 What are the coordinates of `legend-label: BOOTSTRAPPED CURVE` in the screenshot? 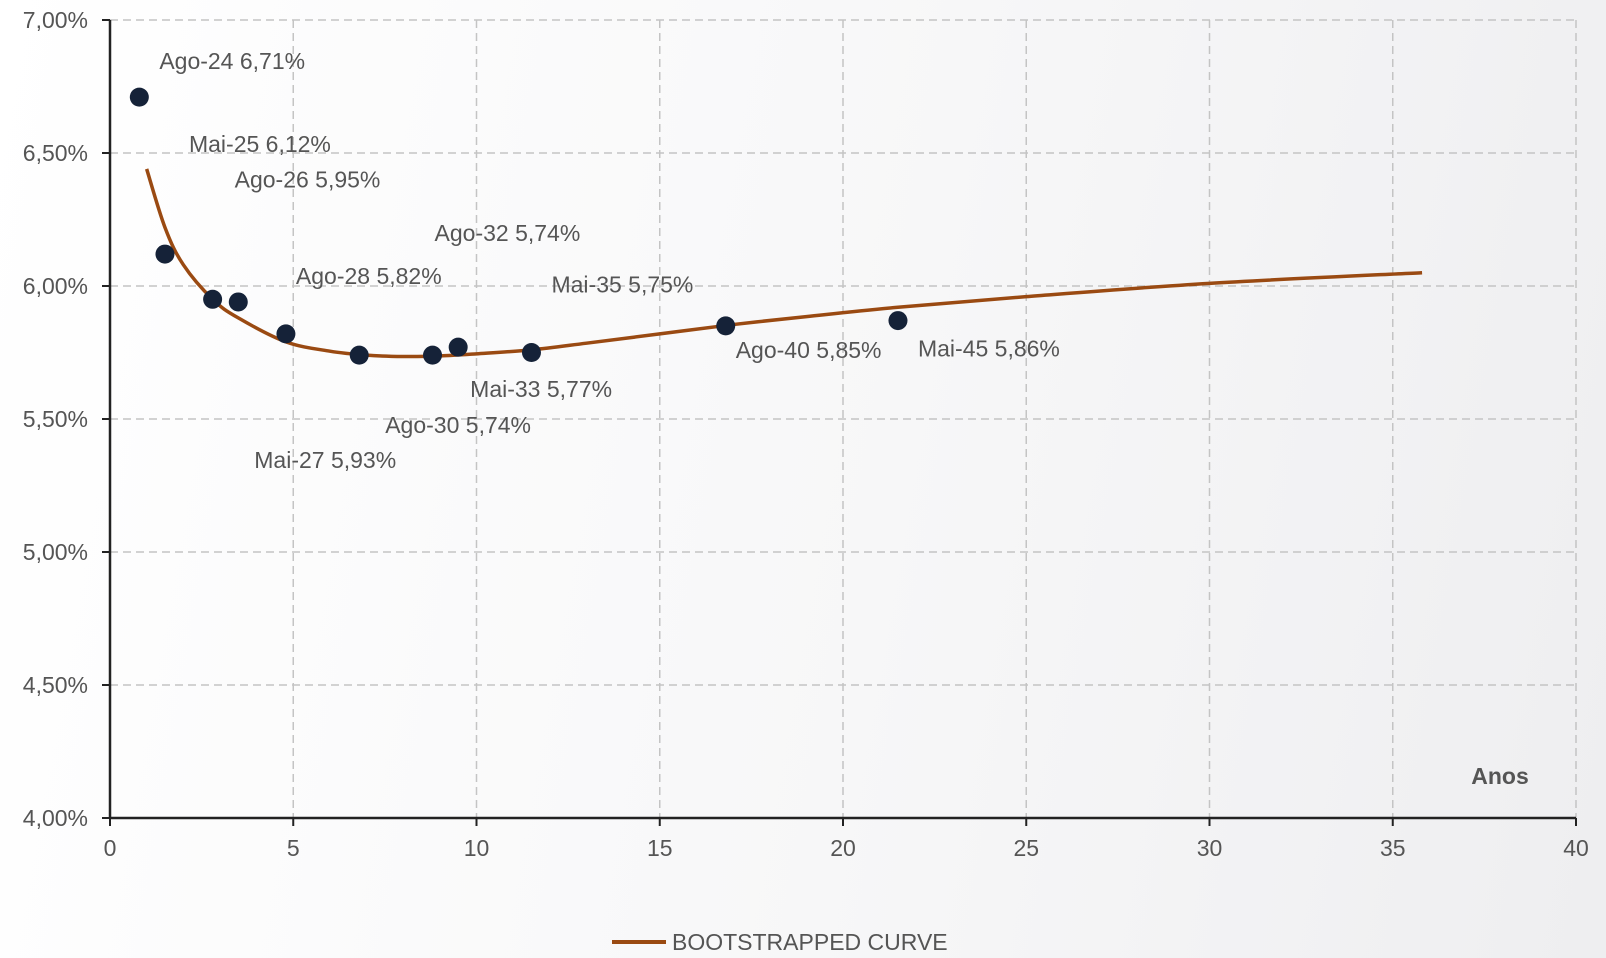 It's located at (810, 942).